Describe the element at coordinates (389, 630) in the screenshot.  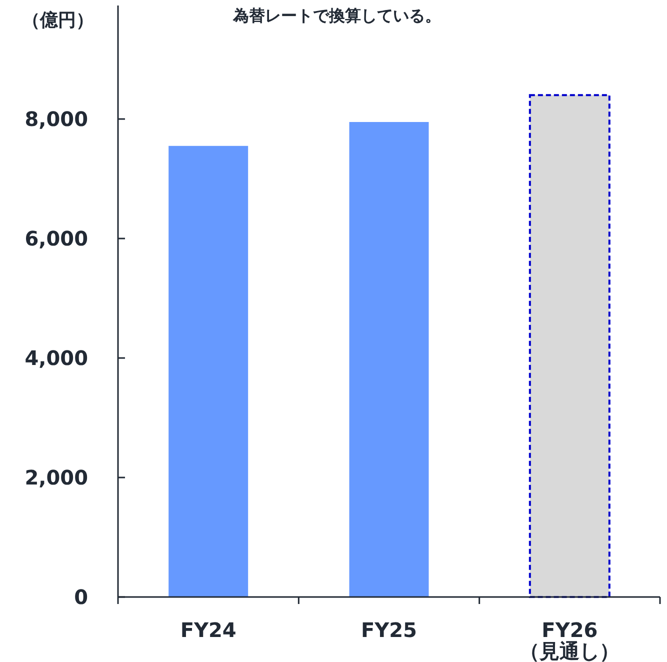
I see `x-tick-label: FY25` at that location.